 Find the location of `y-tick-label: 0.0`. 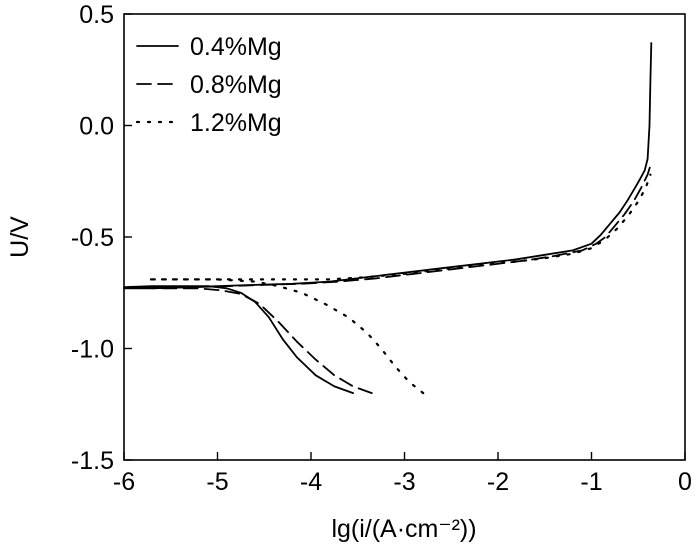

y-tick-label: 0.0 is located at coordinates (96, 127).